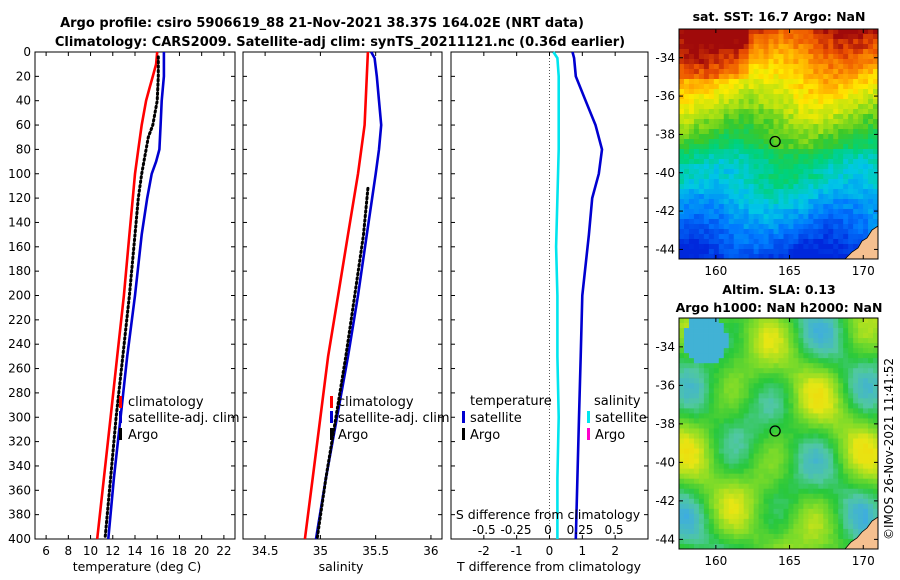  Describe the element at coordinates (136, 296) in the screenshot. I see `series-line-satellite-adj-clim` at that location.